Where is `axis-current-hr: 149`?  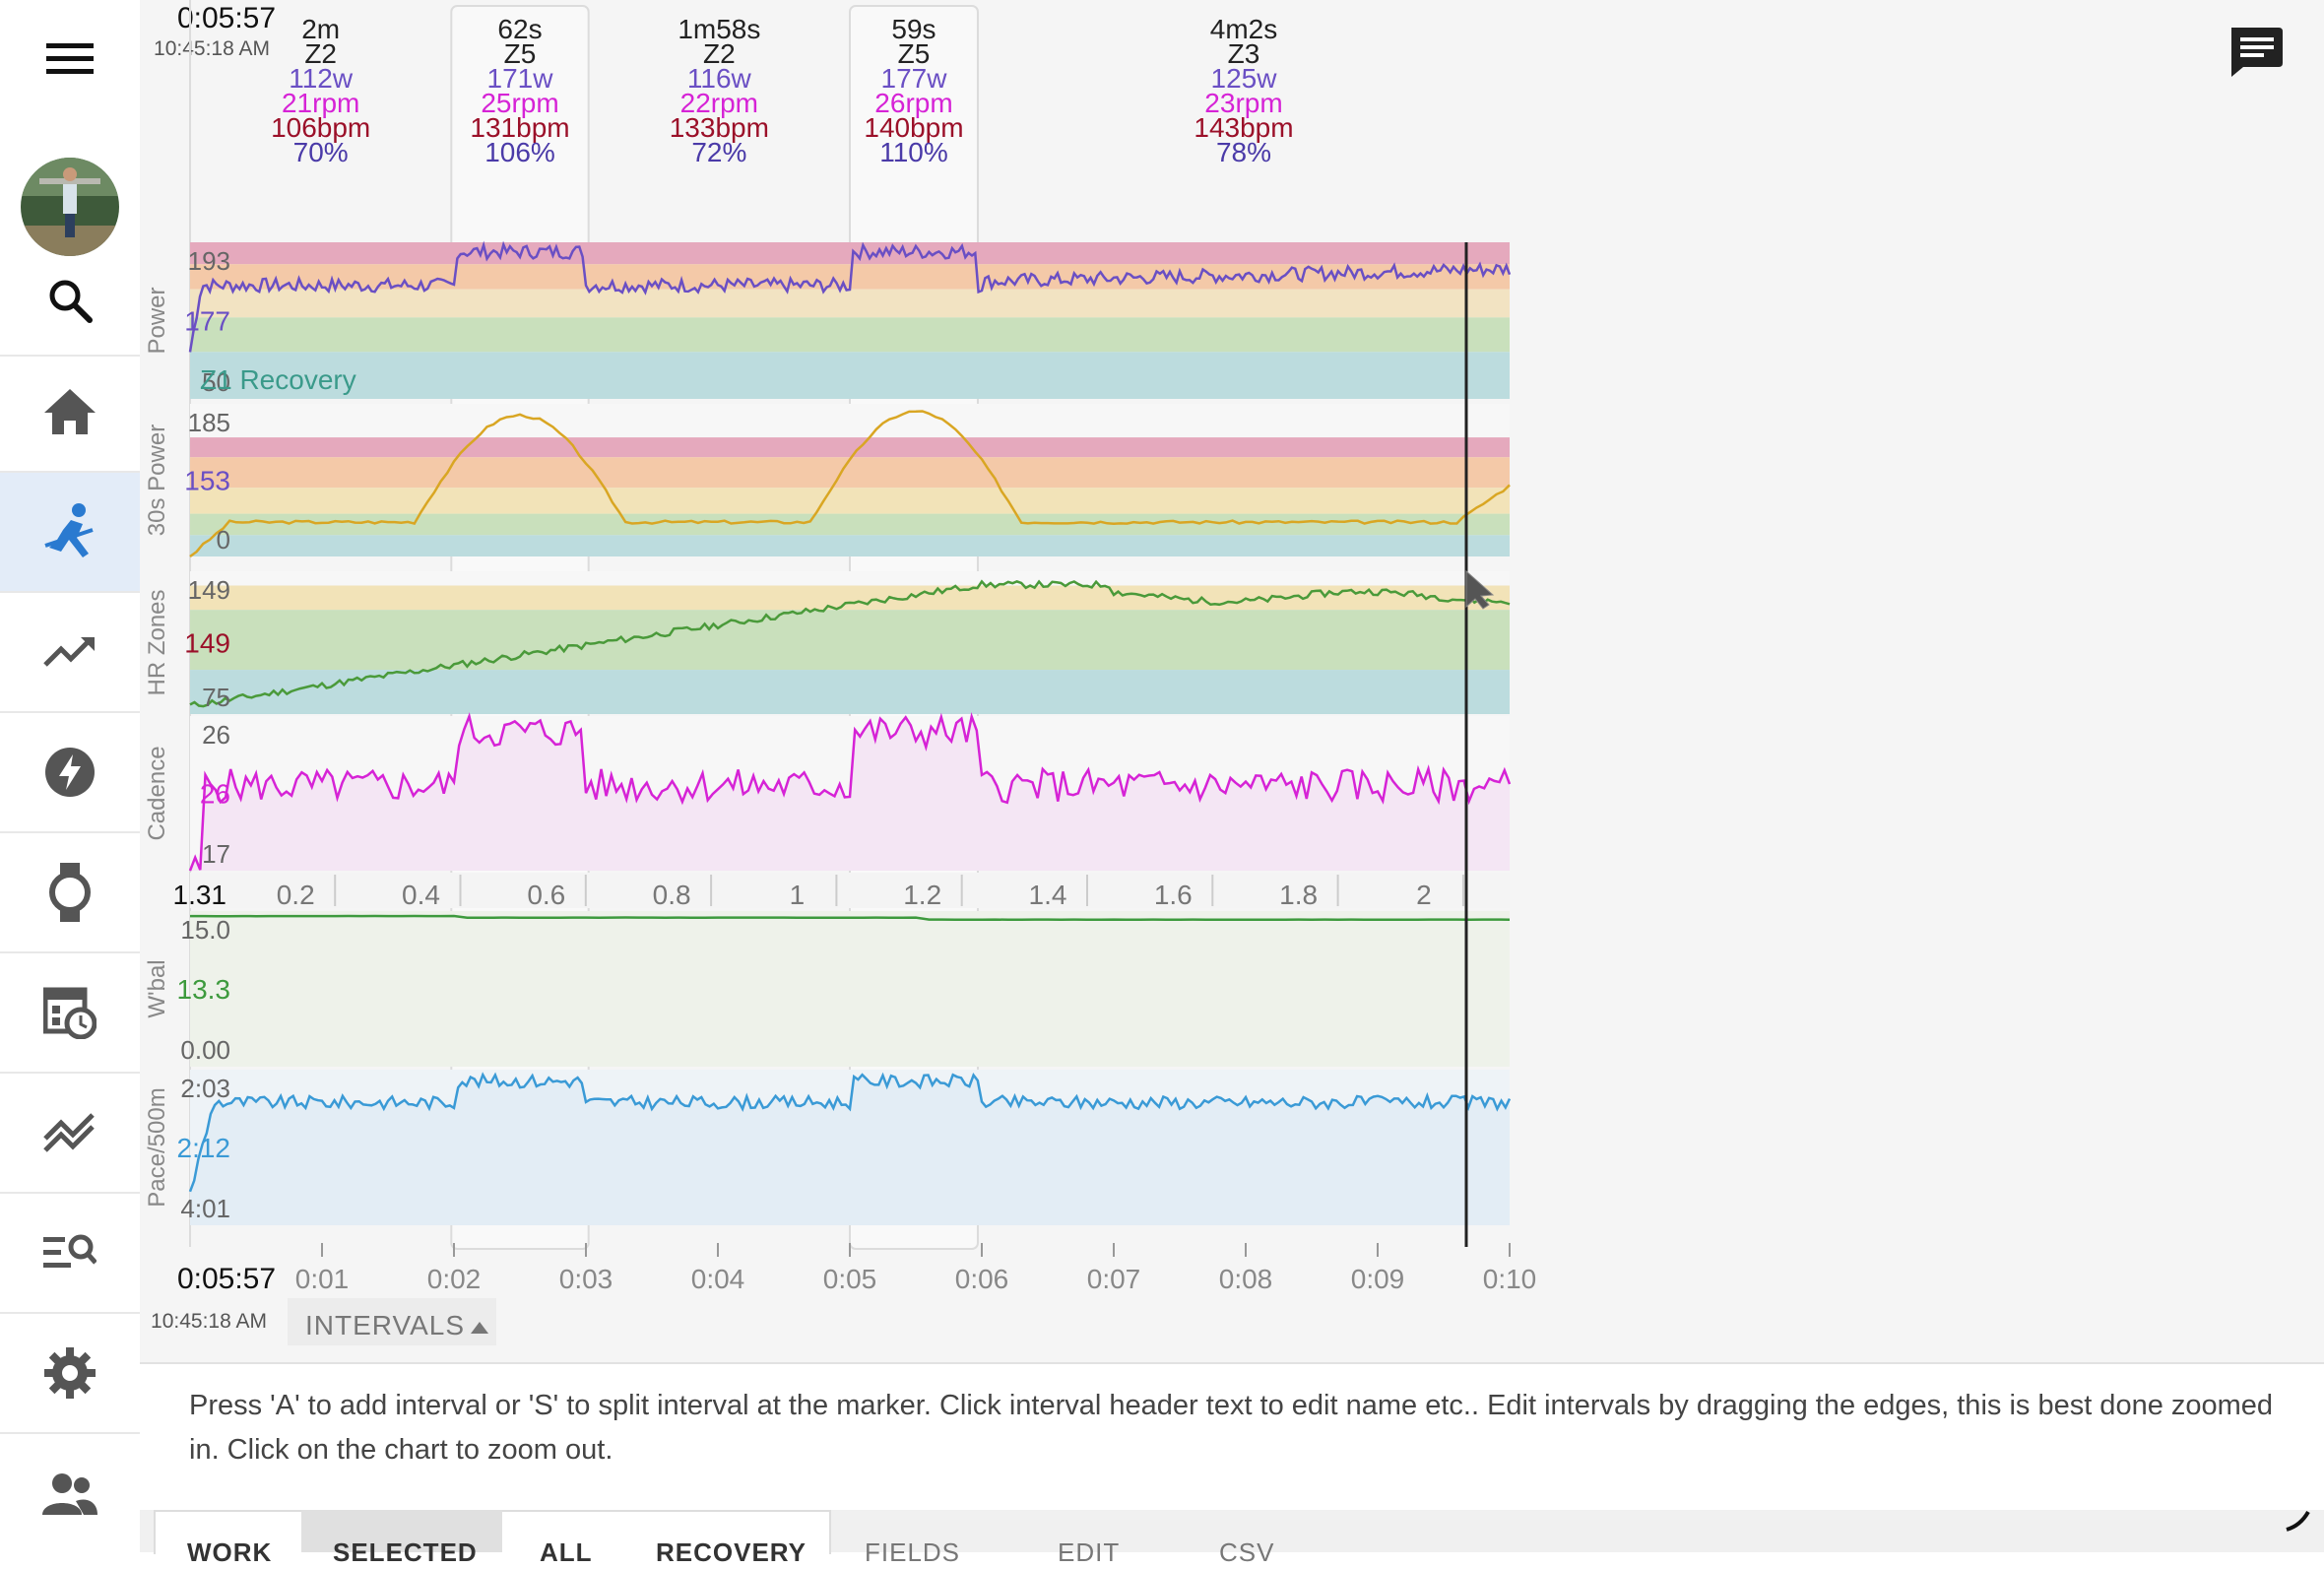
axis-current-hr: 149 is located at coordinates (207, 644).